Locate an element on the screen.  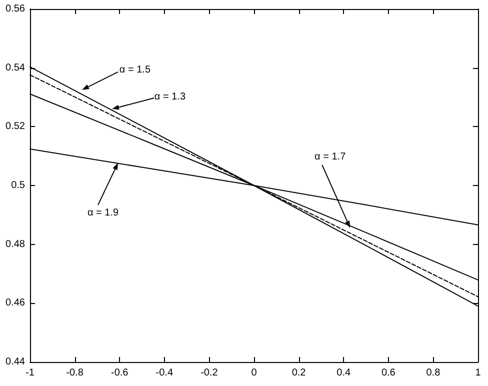
x-tick-label: -0.8 is located at coordinates (75, 373).